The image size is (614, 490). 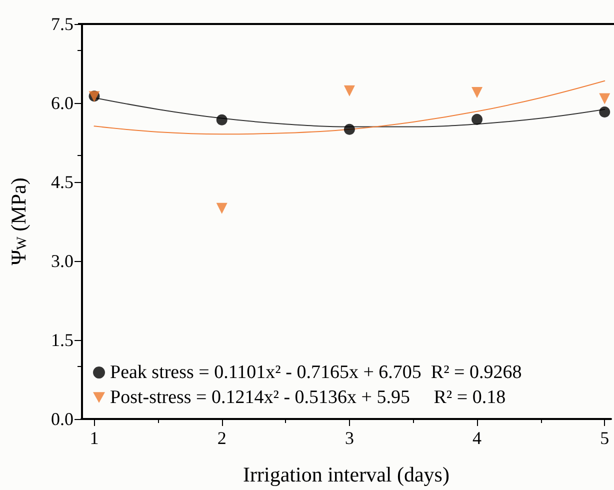 I want to click on x-axis-title: Irrigation interval (days), so click(x=346, y=474).